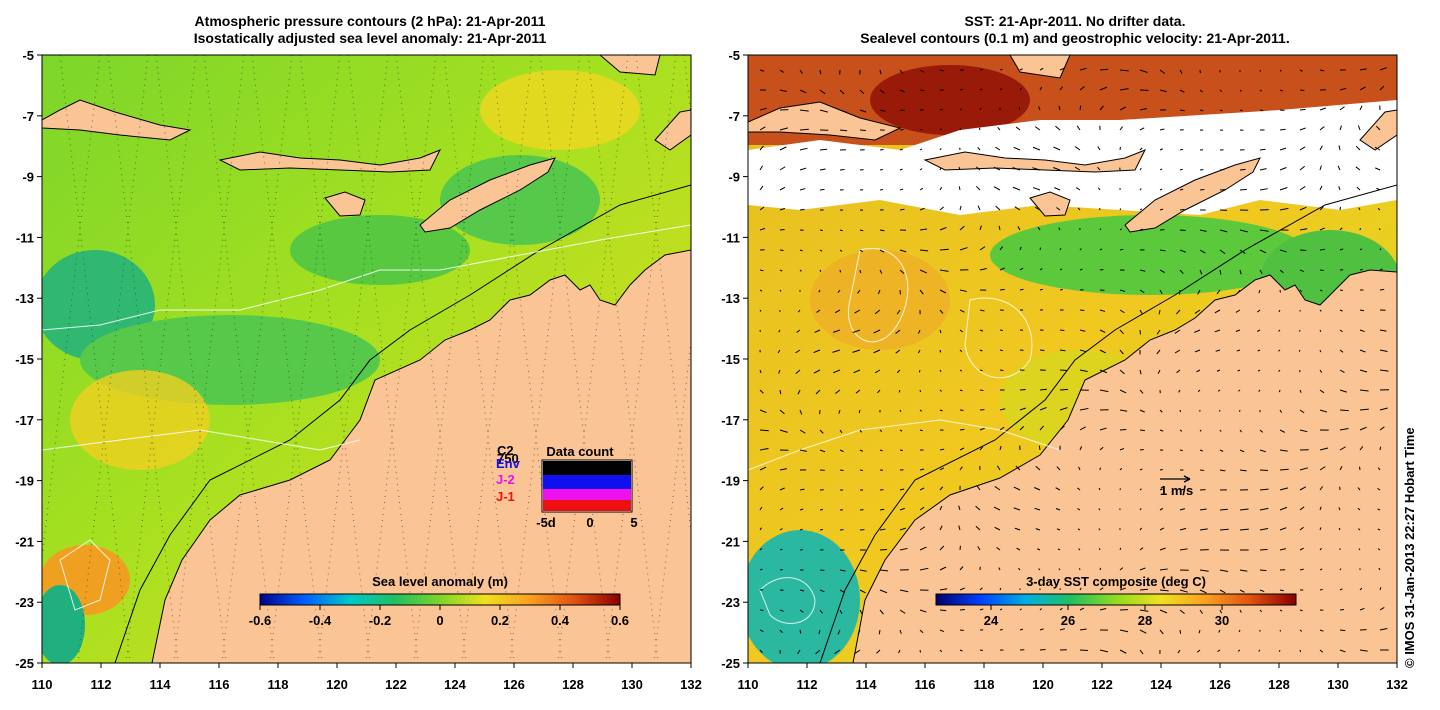 The height and width of the screenshot is (710, 1440). Describe the element at coordinates (991, 620) in the screenshot. I see `sst-colorbar-tick-label: 24` at that location.